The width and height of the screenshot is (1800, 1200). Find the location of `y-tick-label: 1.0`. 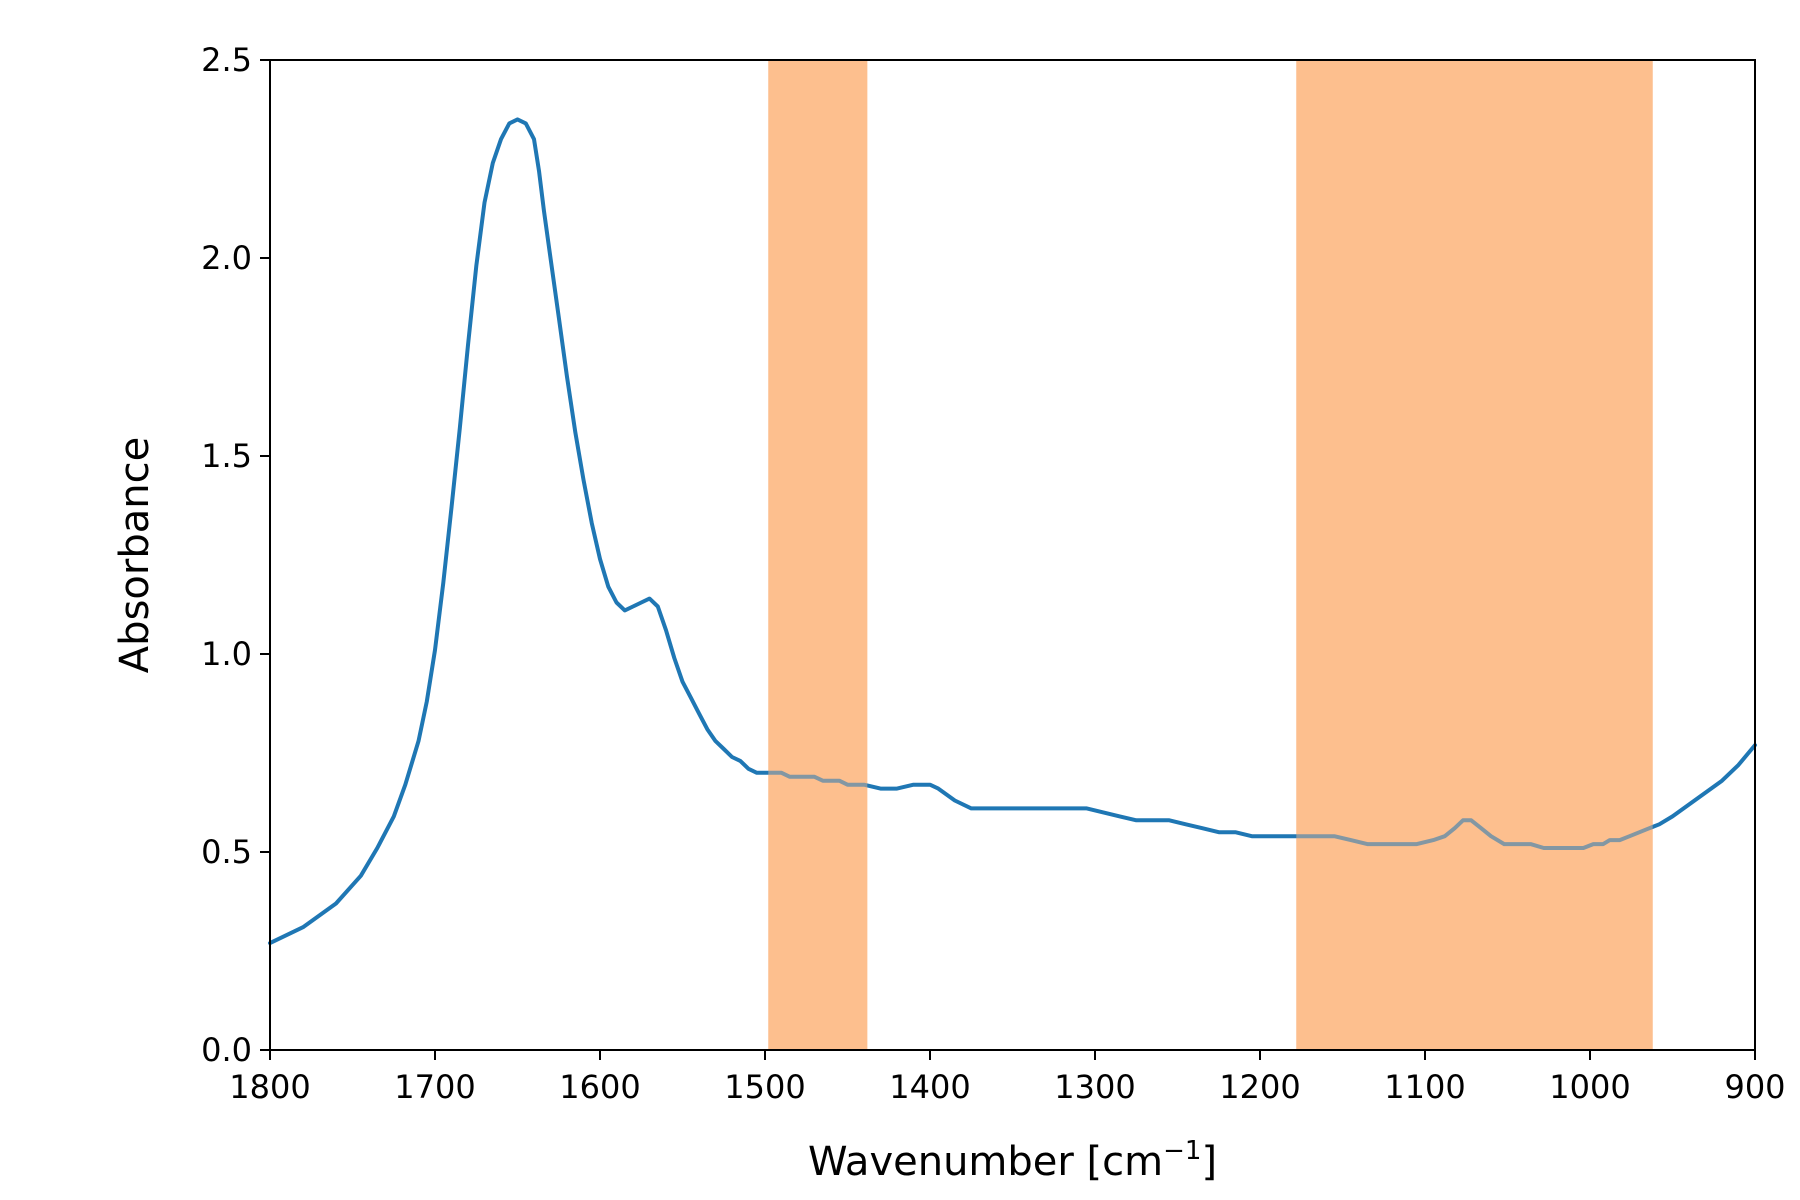

y-tick-label: 1.0 is located at coordinates (226, 654).